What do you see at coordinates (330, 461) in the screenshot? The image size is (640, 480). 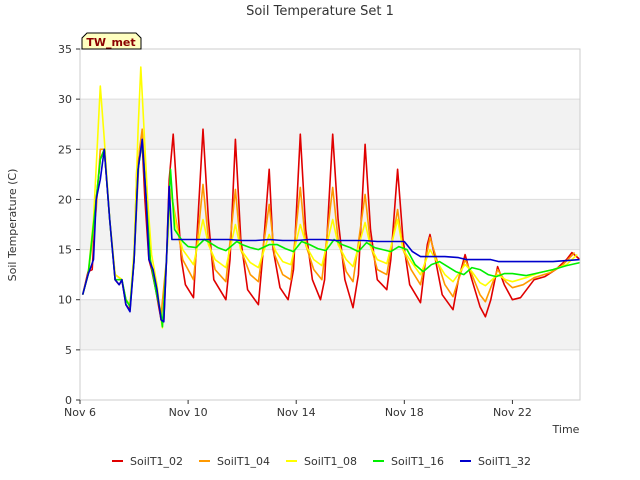 I see `legend-label: SoilT1_08` at bounding box center [330, 461].